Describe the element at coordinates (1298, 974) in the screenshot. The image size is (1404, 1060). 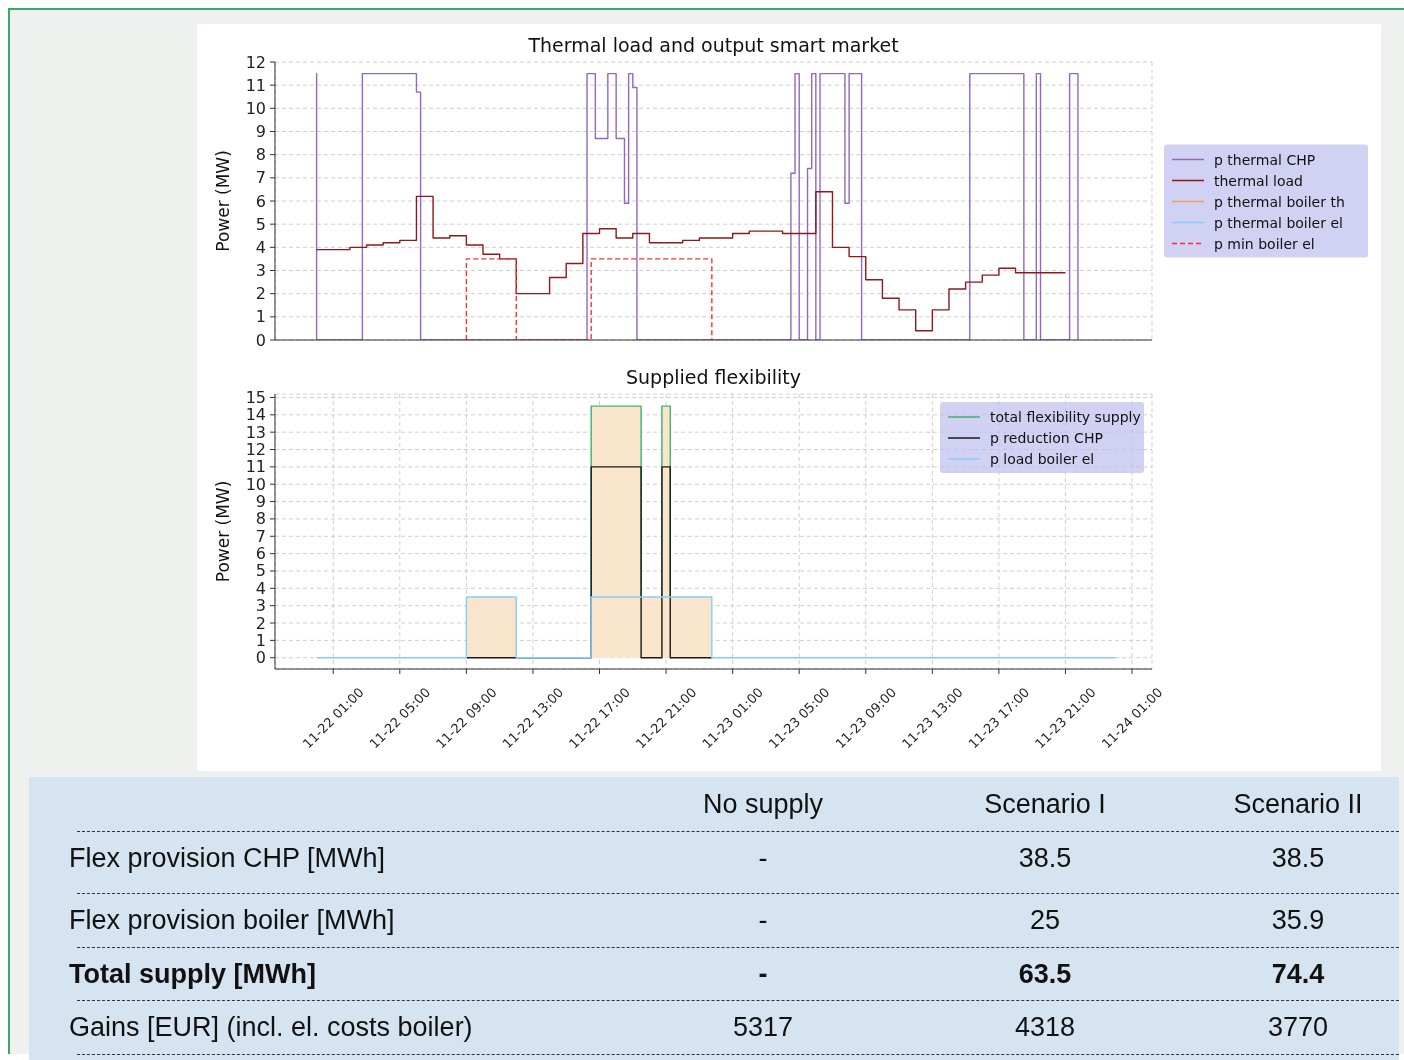
I see `text: 74.4` at that location.